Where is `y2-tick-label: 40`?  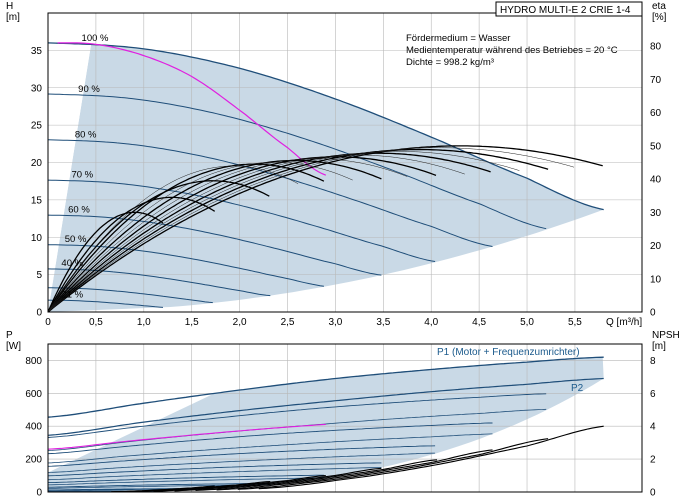
y2-tick-label: 40 is located at coordinates (656, 180).